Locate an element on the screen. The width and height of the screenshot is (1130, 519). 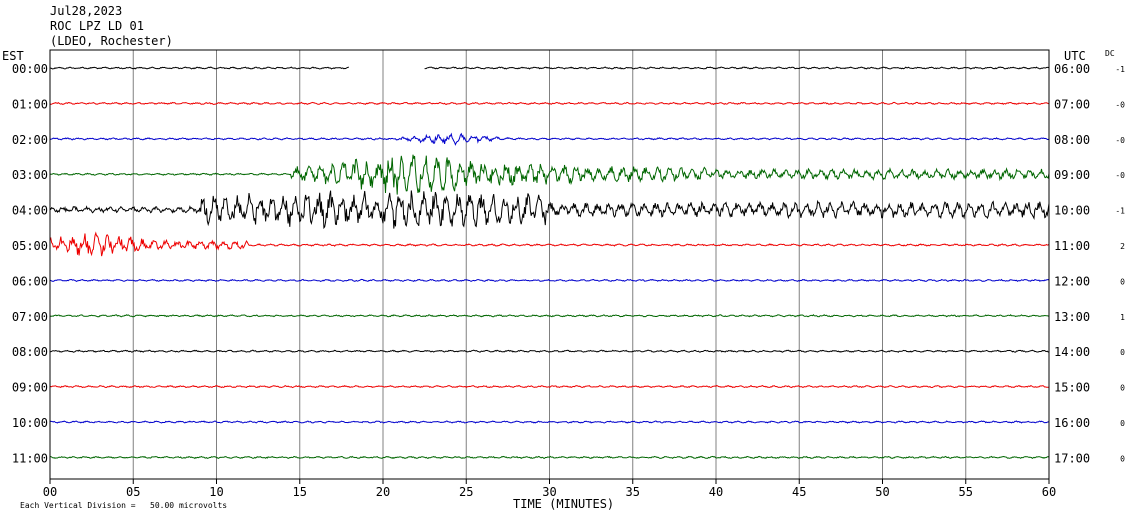
x-tick-label: 55 is located at coordinates (966, 492).